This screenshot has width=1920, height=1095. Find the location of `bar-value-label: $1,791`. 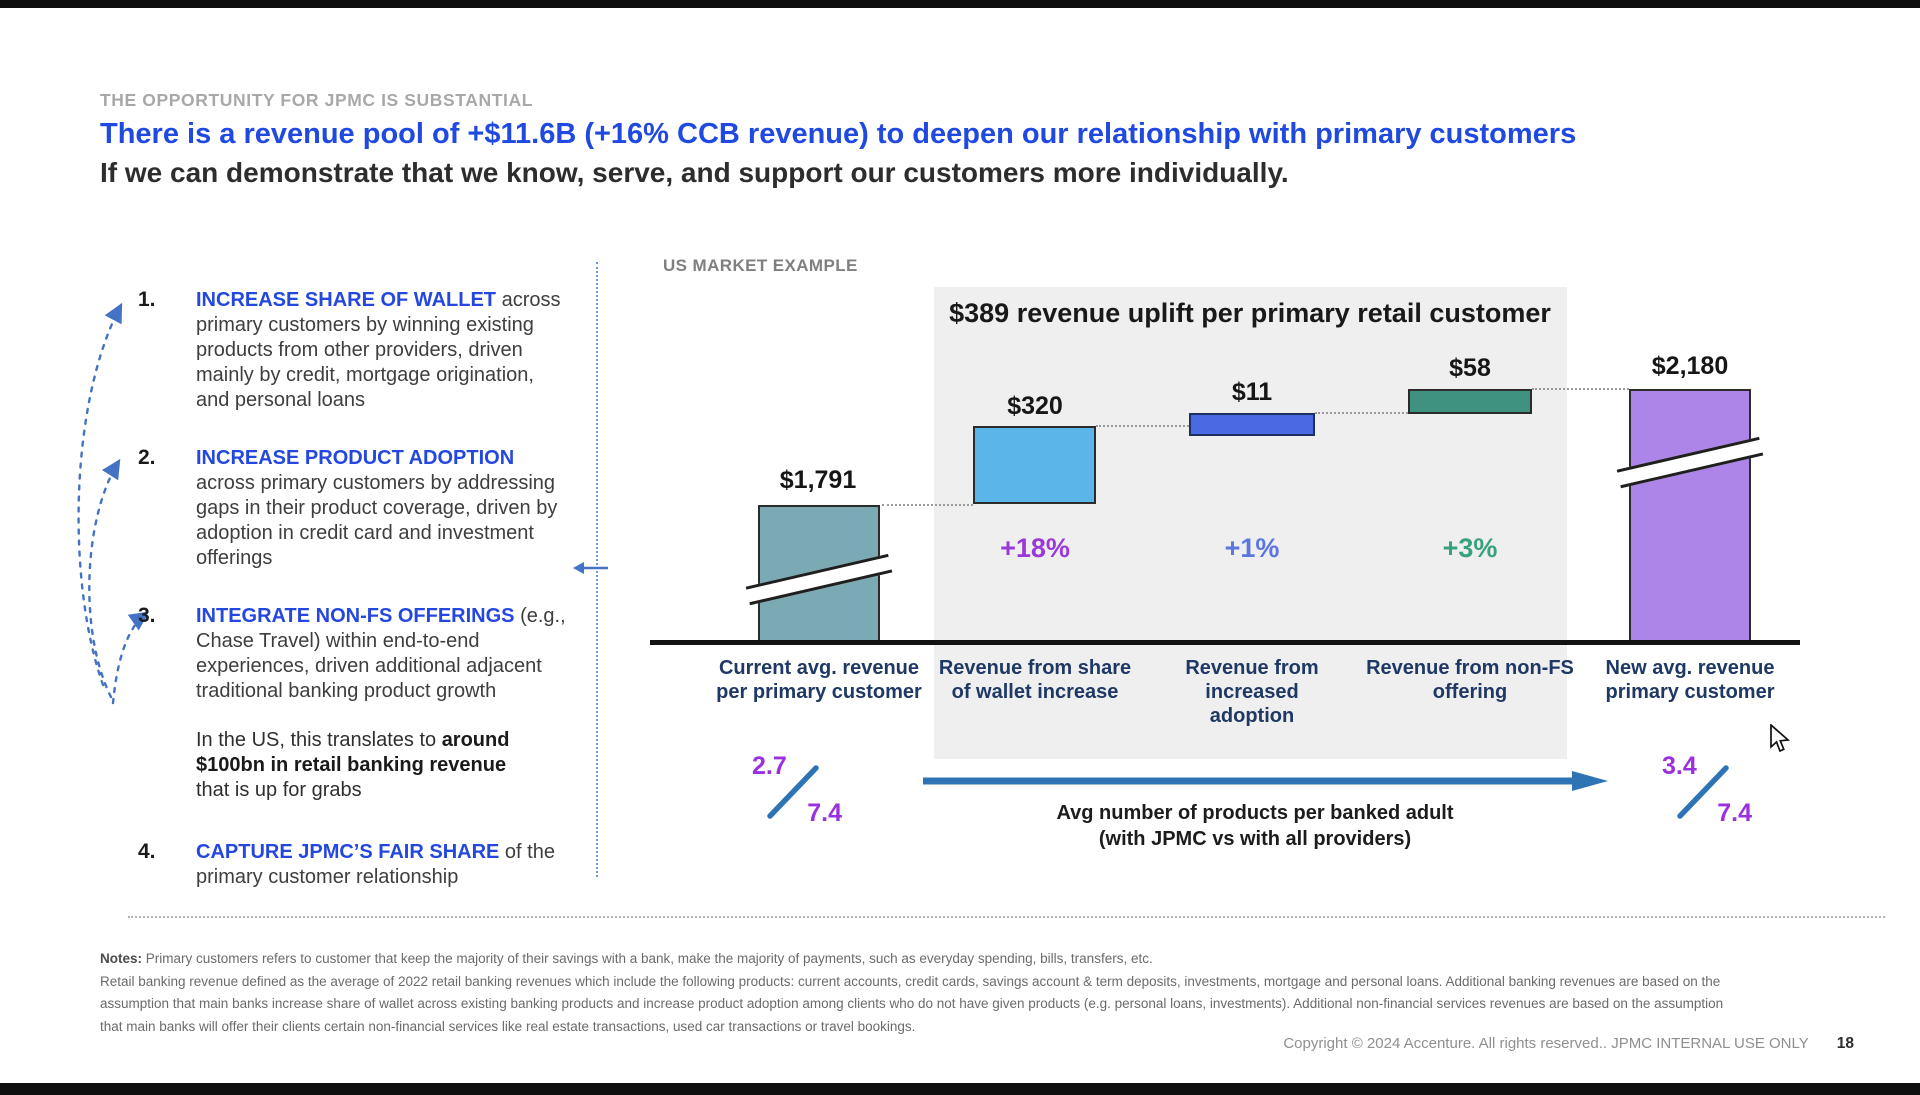

bar-value-label: $1,791 is located at coordinates (818, 480).